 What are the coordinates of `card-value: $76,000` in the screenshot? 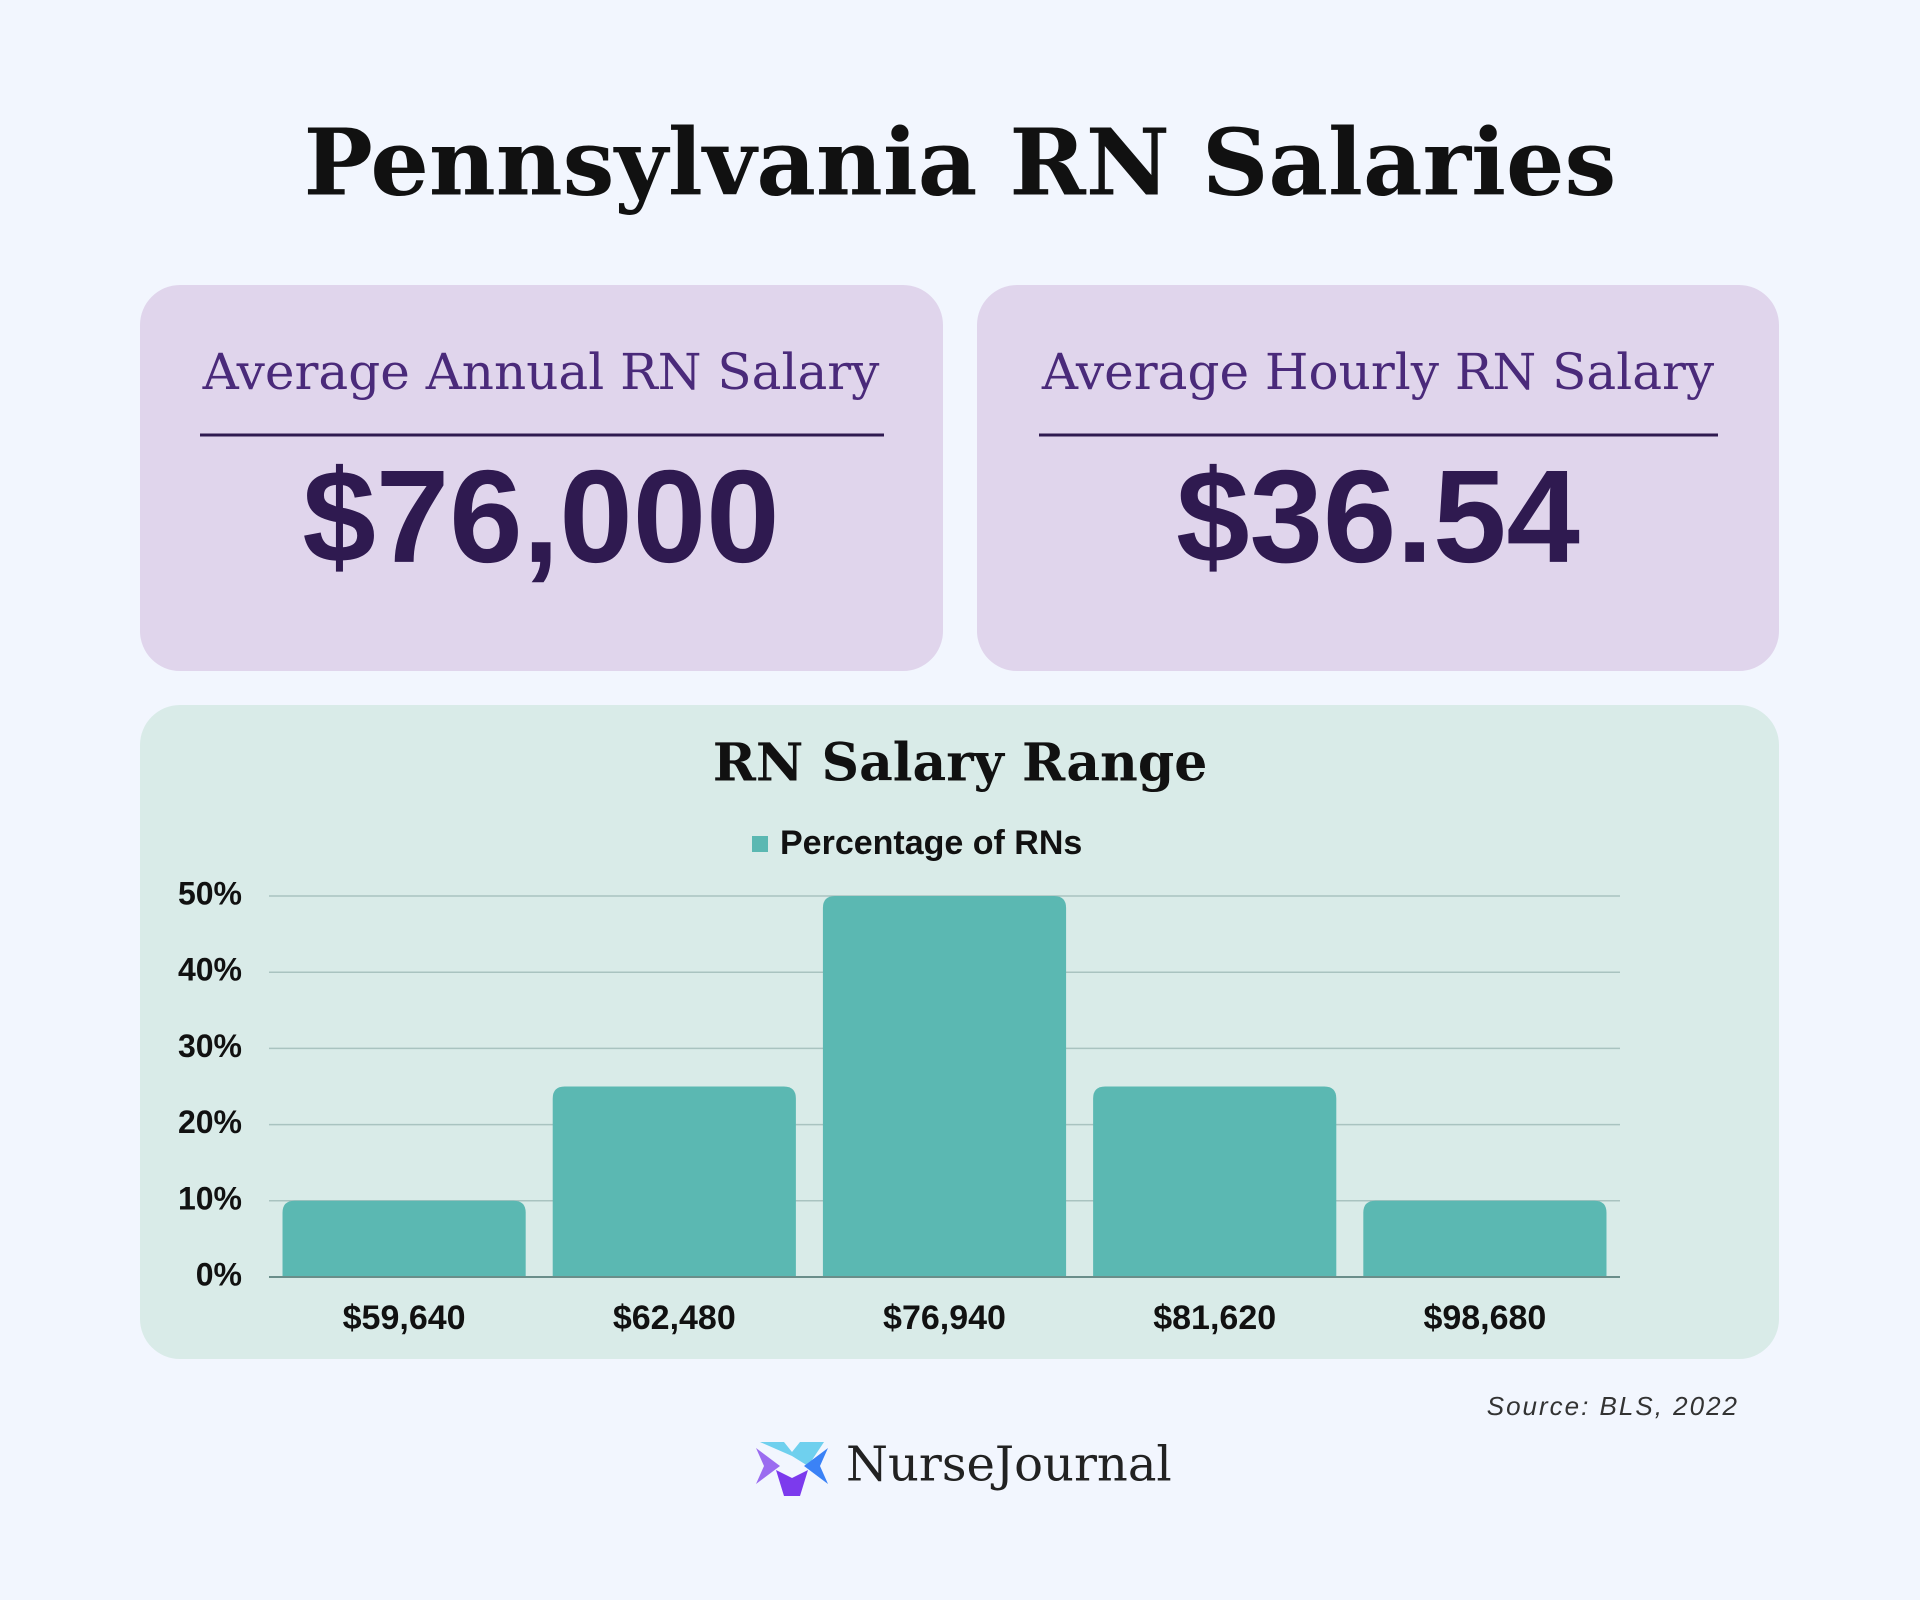 It's located at (540, 516).